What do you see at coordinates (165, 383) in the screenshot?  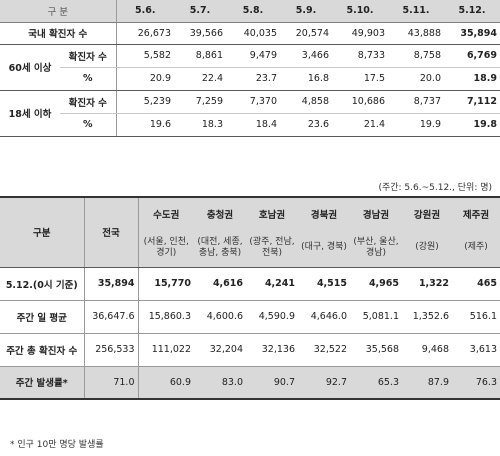 I see `table-cell: 60.9` at bounding box center [165, 383].